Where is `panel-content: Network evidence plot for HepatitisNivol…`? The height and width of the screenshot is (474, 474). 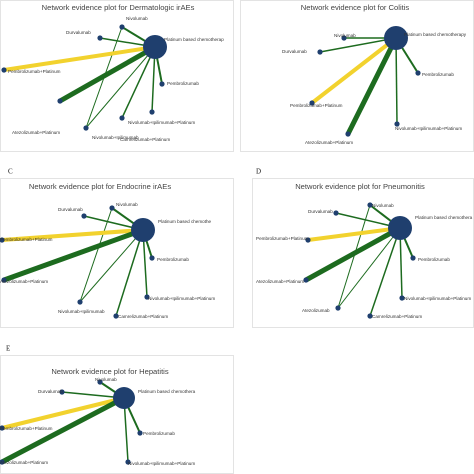 panel-content: Network evidence plot for HepatitisNivol… is located at coordinates (98, 416).